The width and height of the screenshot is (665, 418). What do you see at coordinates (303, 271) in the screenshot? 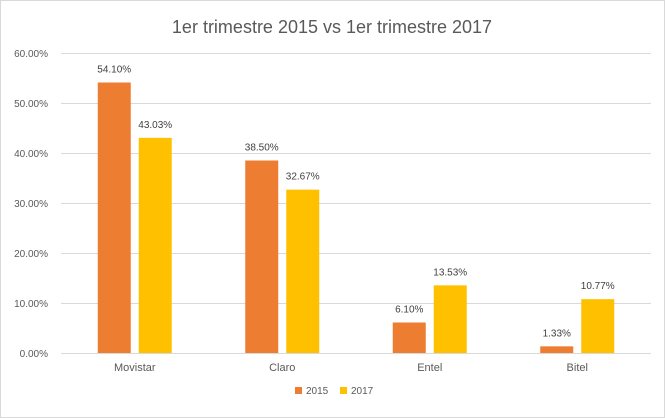
I see `bar-claro-2017` at bounding box center [303, 271].